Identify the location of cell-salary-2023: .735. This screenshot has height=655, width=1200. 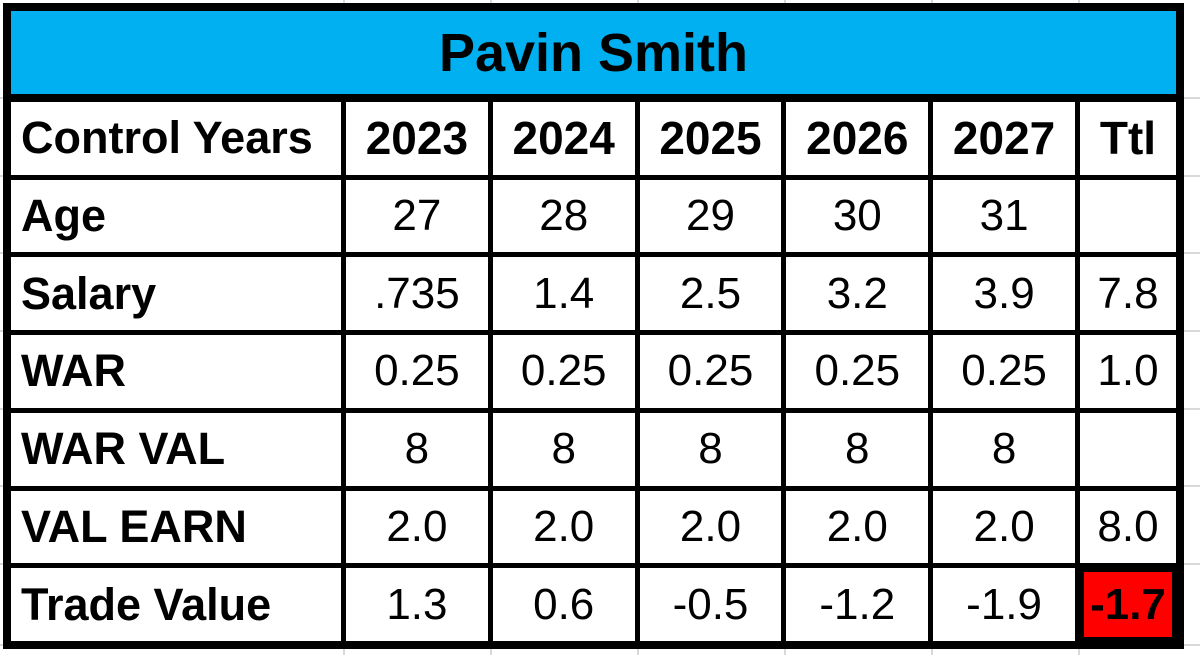
(417, 294).